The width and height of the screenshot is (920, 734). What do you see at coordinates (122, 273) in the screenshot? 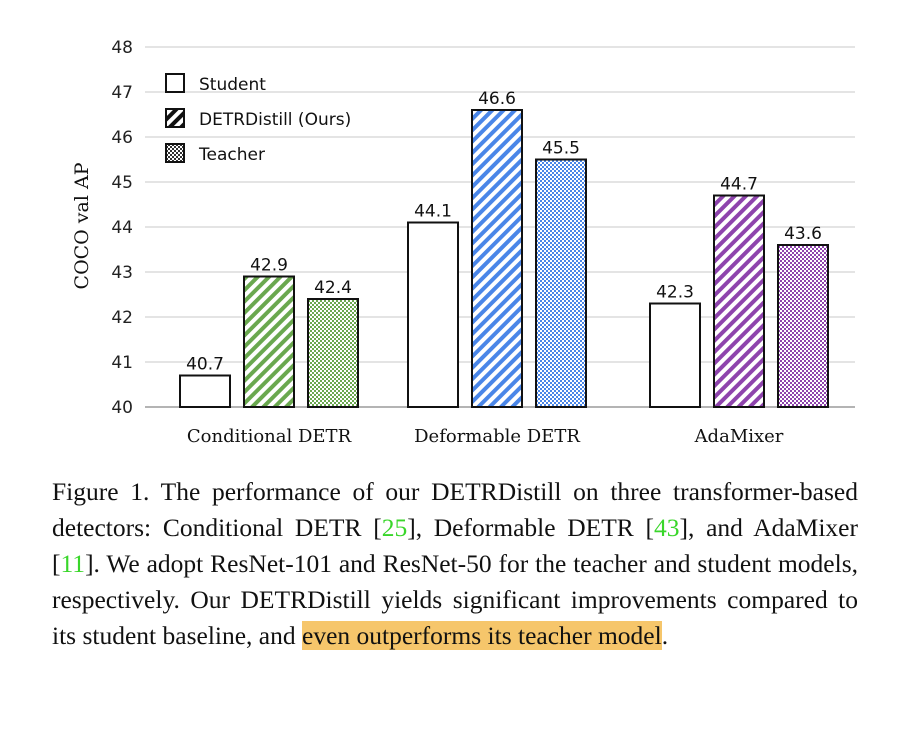
I see `y-tick-label: 43` at bounding box center [122, 273].